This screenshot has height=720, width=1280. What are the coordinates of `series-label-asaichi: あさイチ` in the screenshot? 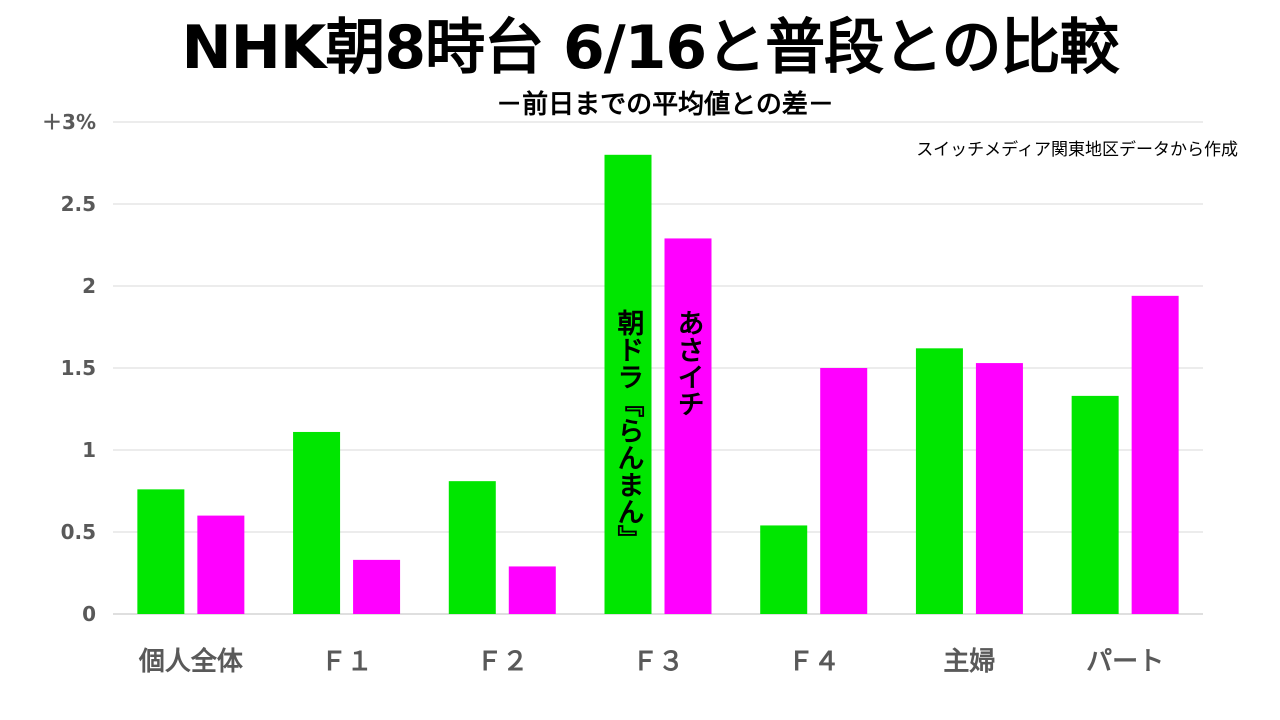 It's located at (688, 363).